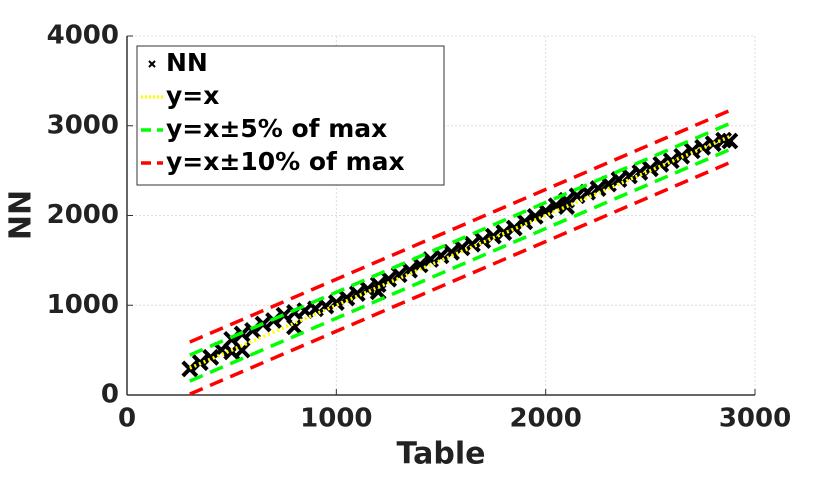 This screenshot has width=830, height=478. Describe the element at coordinates (336, 419) in the screenshot. I see `x-tick-label: 1000` at that location.